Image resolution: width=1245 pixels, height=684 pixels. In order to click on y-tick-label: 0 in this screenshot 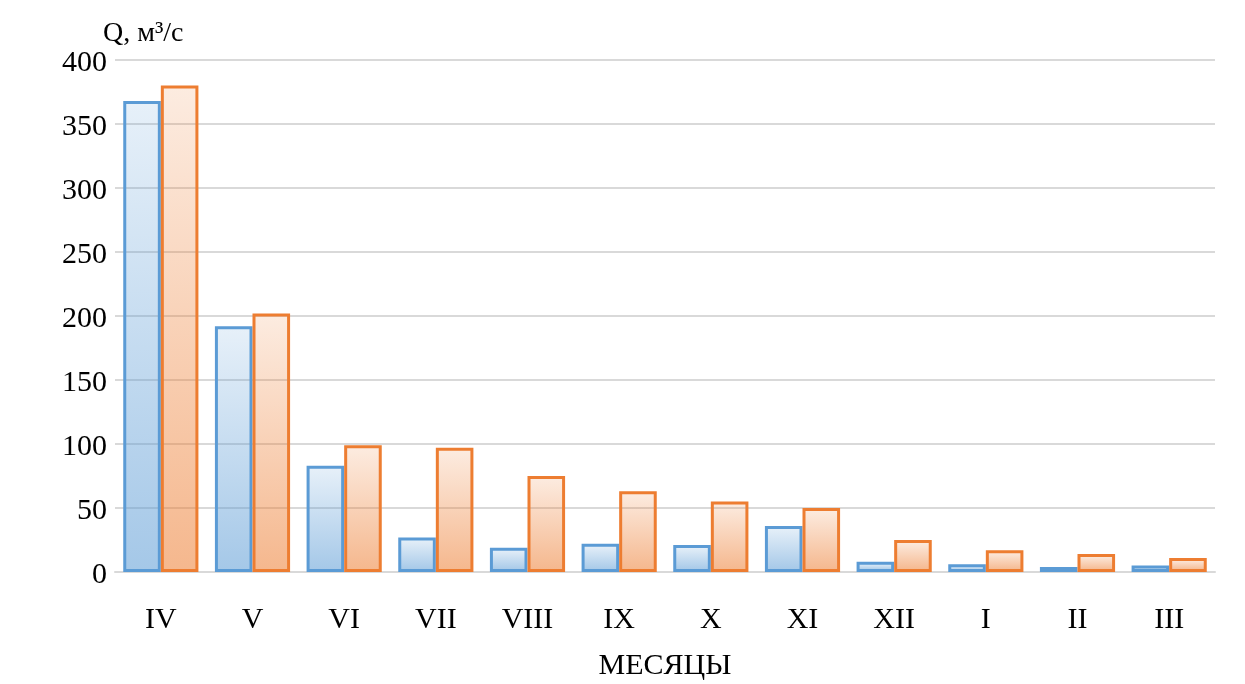, I will do `click(99, 572)`.